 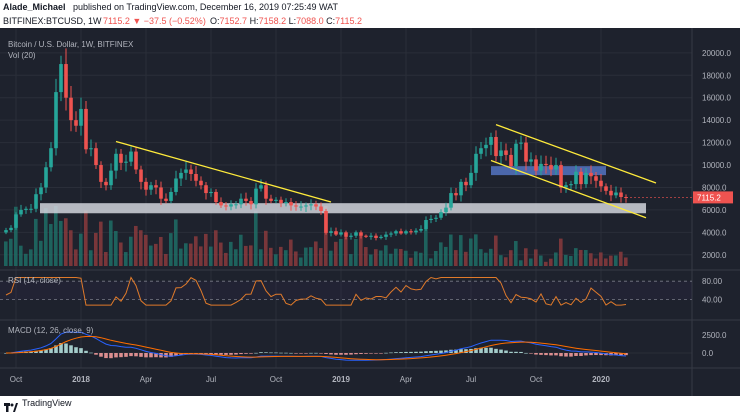 What do you see at coordinates (22, 55) in the screenshot?
I see `volume-label: Vol (20)` at bounding box center [22, 55].